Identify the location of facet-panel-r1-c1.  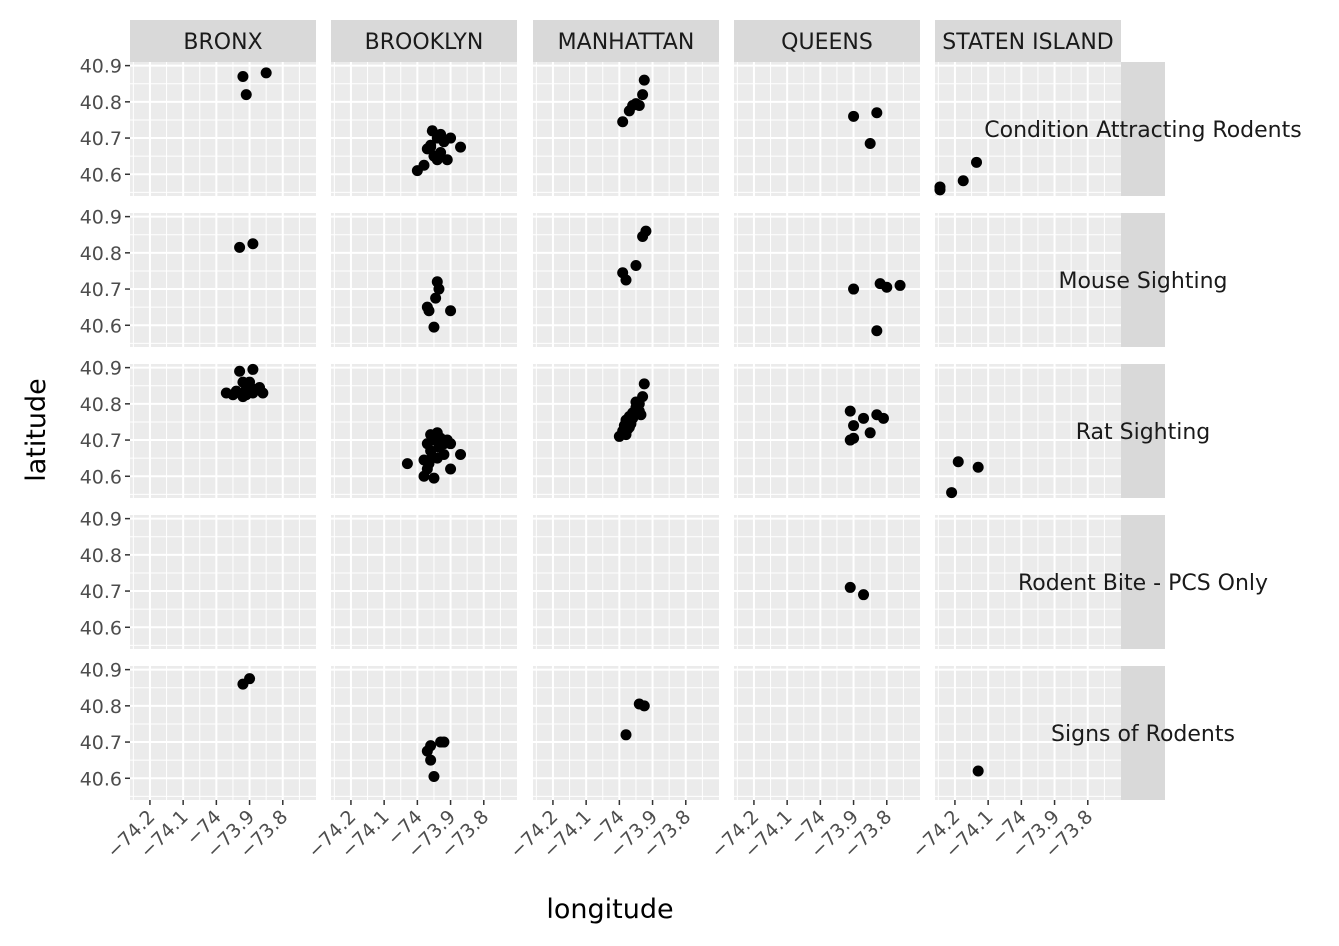
(424, 280).